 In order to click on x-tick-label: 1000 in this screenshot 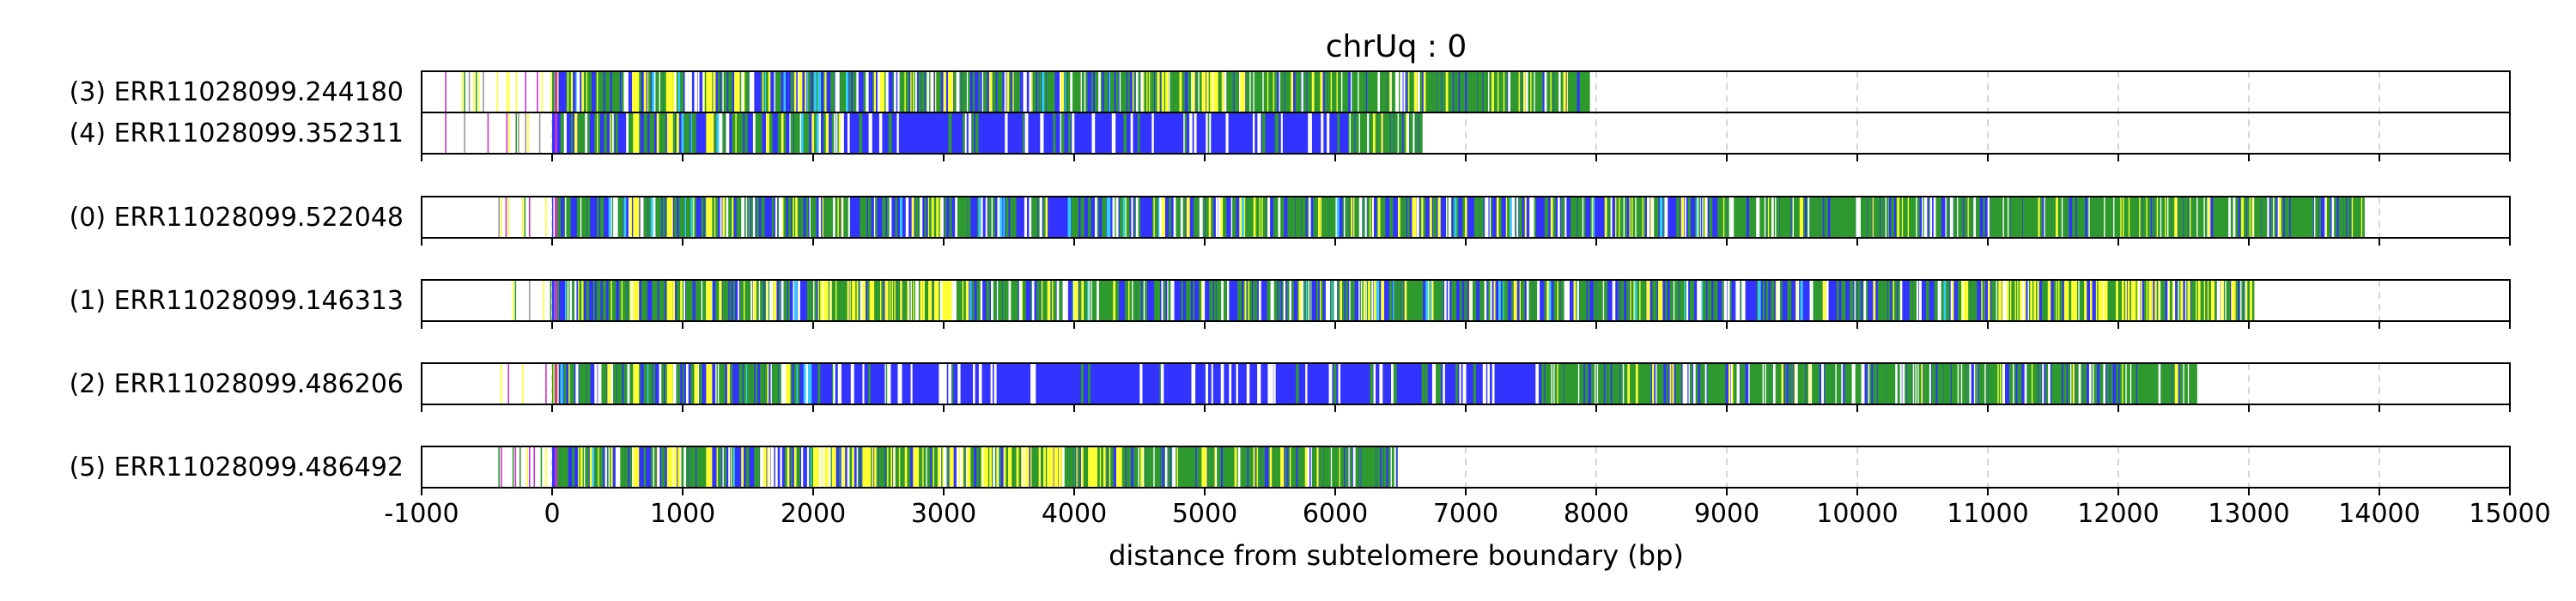, I will do `click(682, 514)`.